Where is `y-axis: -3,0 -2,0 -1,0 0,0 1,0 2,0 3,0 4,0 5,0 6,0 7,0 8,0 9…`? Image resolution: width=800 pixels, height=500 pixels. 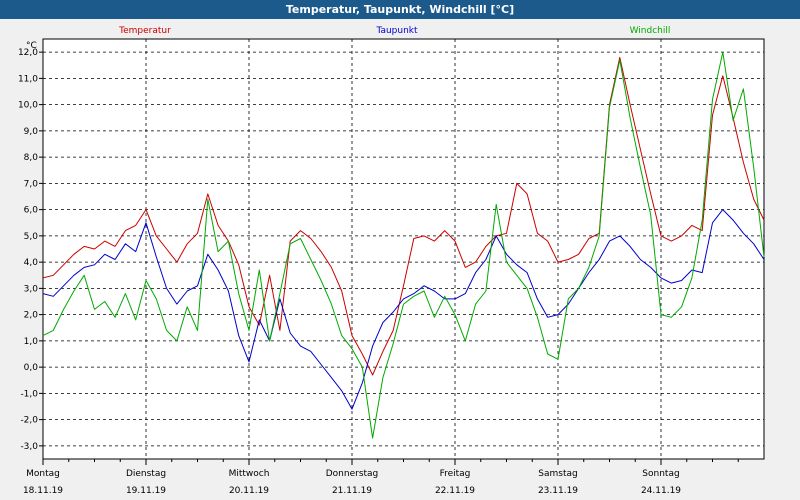
y-axis: -3,0 -2,0 -1,0 0,0 1,0 2,0 3,0 4,0 5,0 6,0 7,0 8,0 9… is located at coordinates (30, 250).